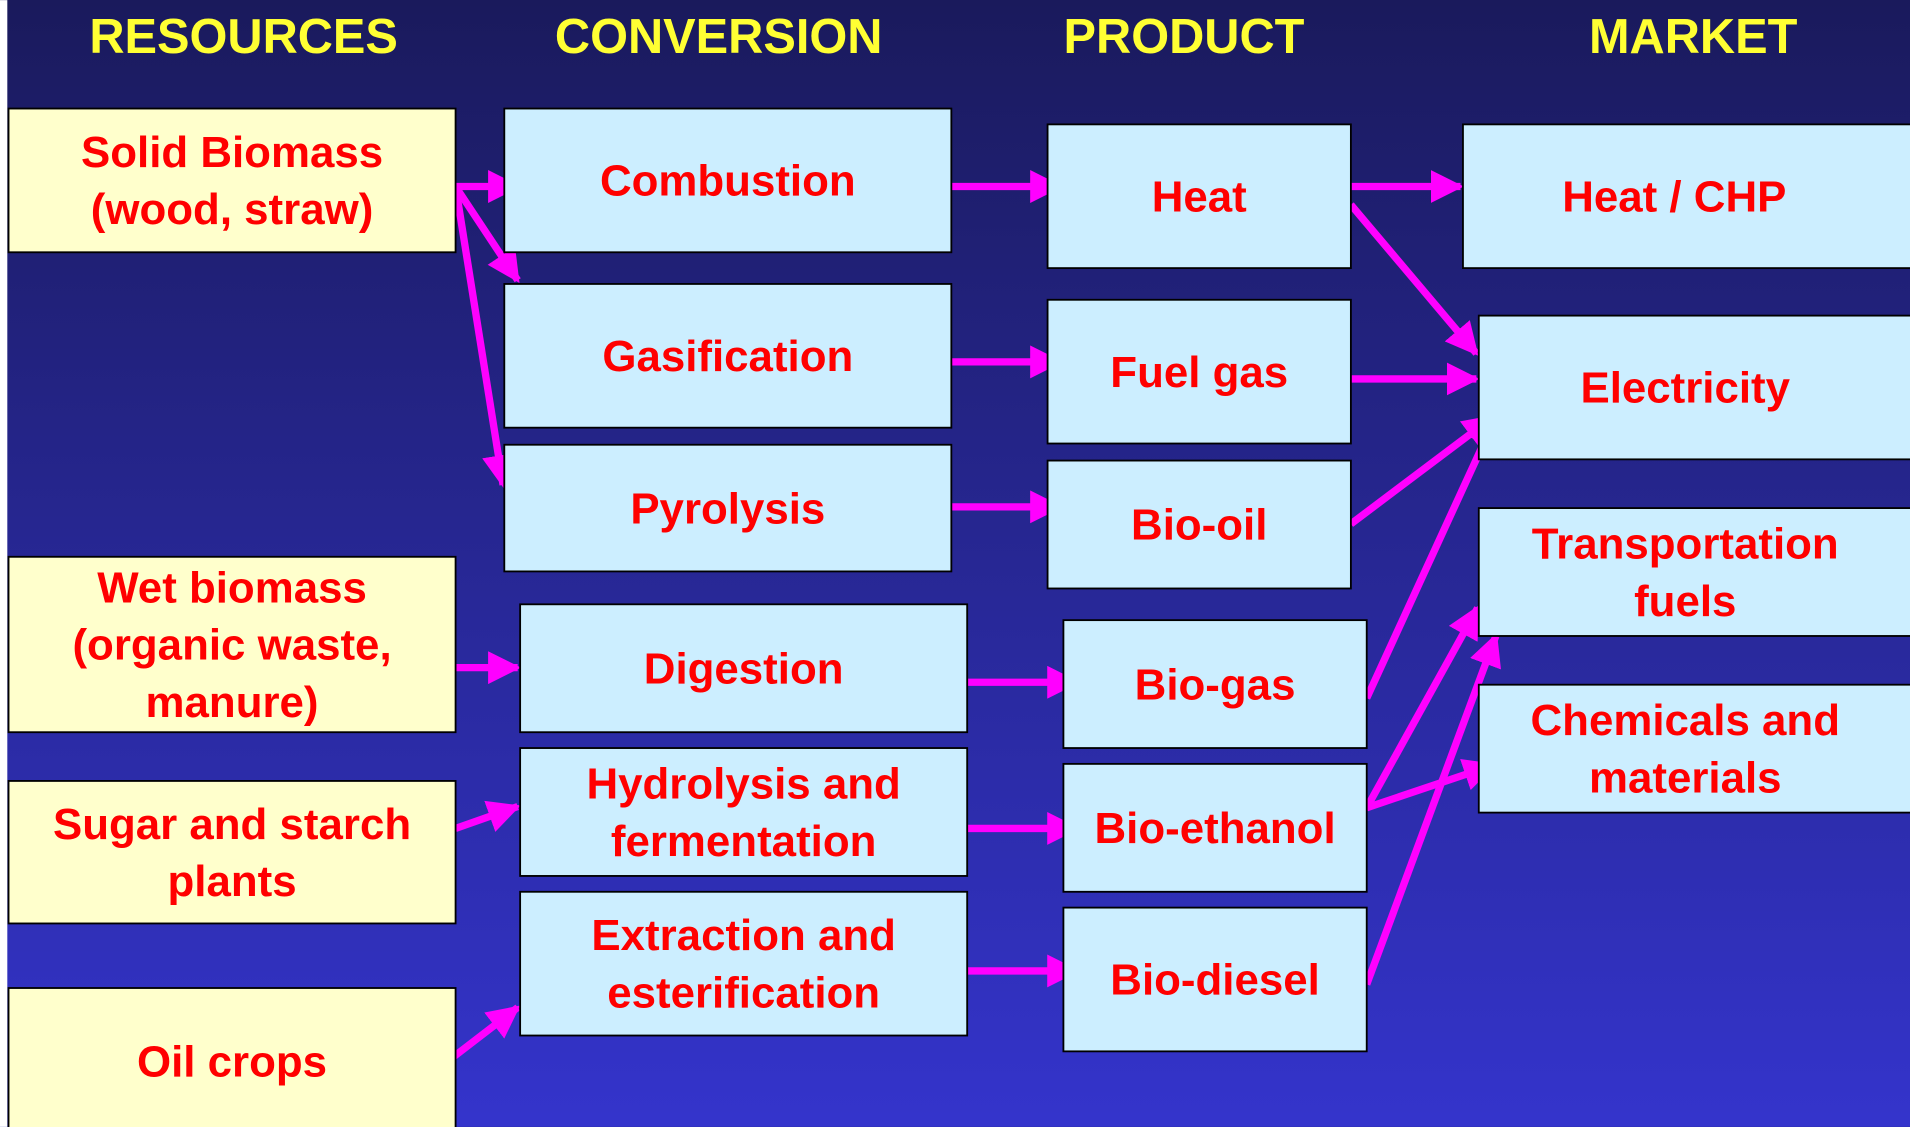 The height and width of the screenshot is (1127, 1910). I want to click on node-label: fuels, so click(1685, 601).